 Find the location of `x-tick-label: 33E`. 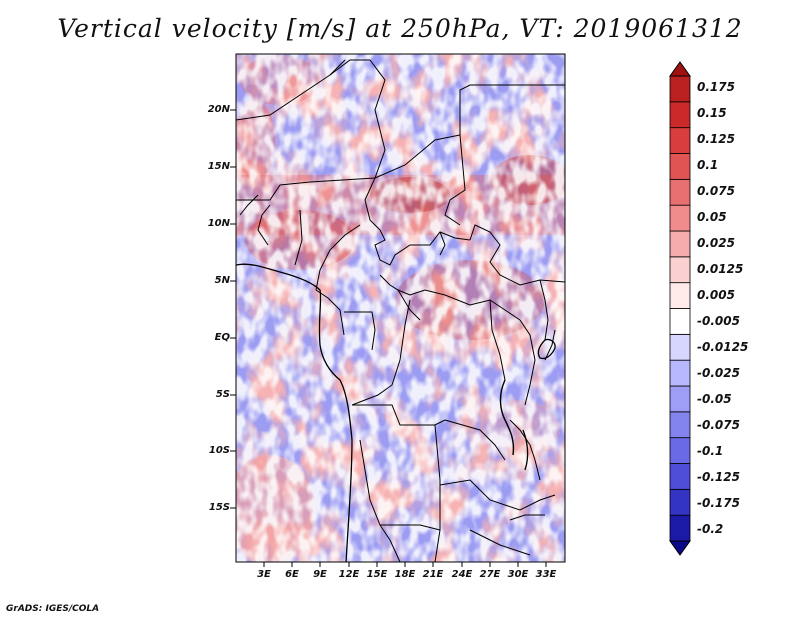

x-tick-label: 33E is located at coordinates (546, 574).